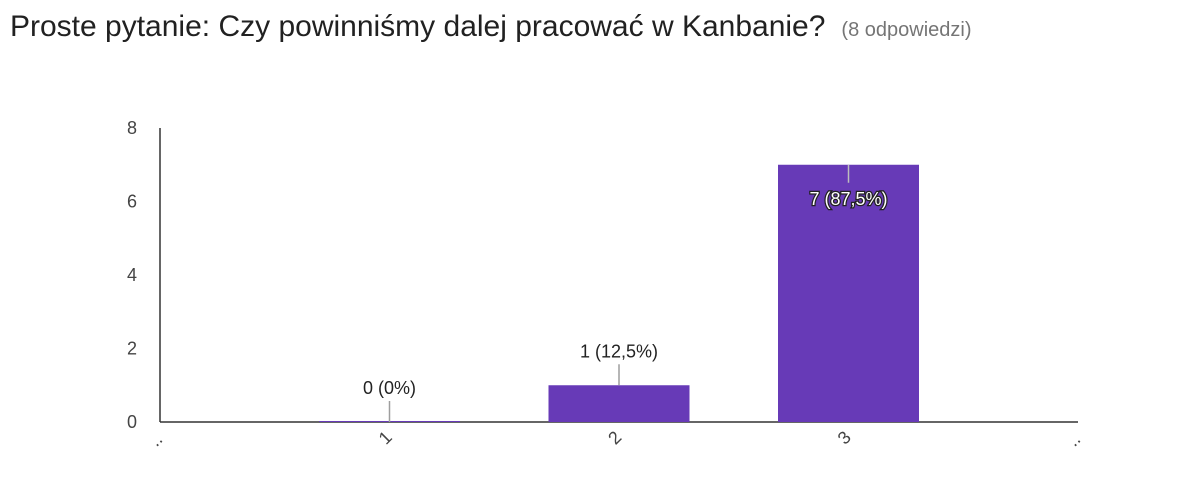 Image resolution: width=1185 pixels, height=497 pixels. Describe the element at coordinates (132, 422) in the screenshot. I see `y-tick-label: 0` at that location.